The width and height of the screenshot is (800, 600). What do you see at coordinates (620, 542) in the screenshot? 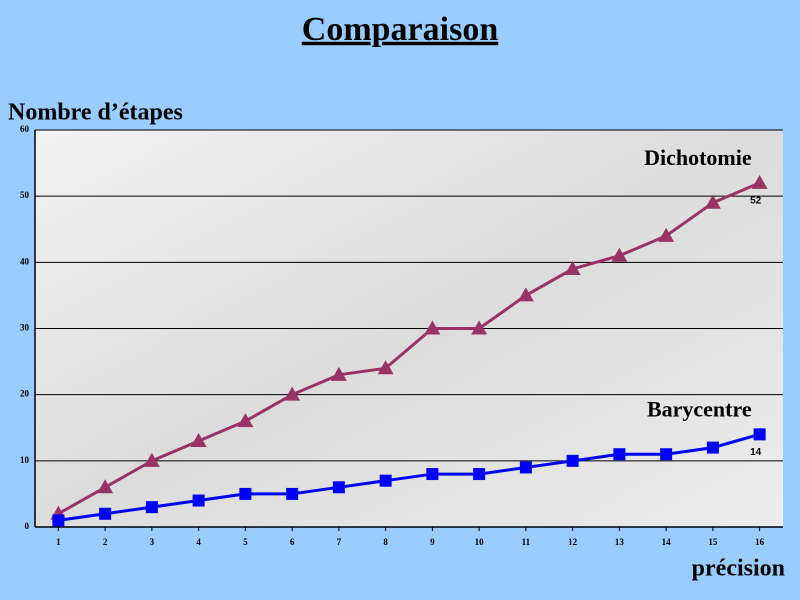
I see `x-tick-label: 13` at bounding box center [620, 542].